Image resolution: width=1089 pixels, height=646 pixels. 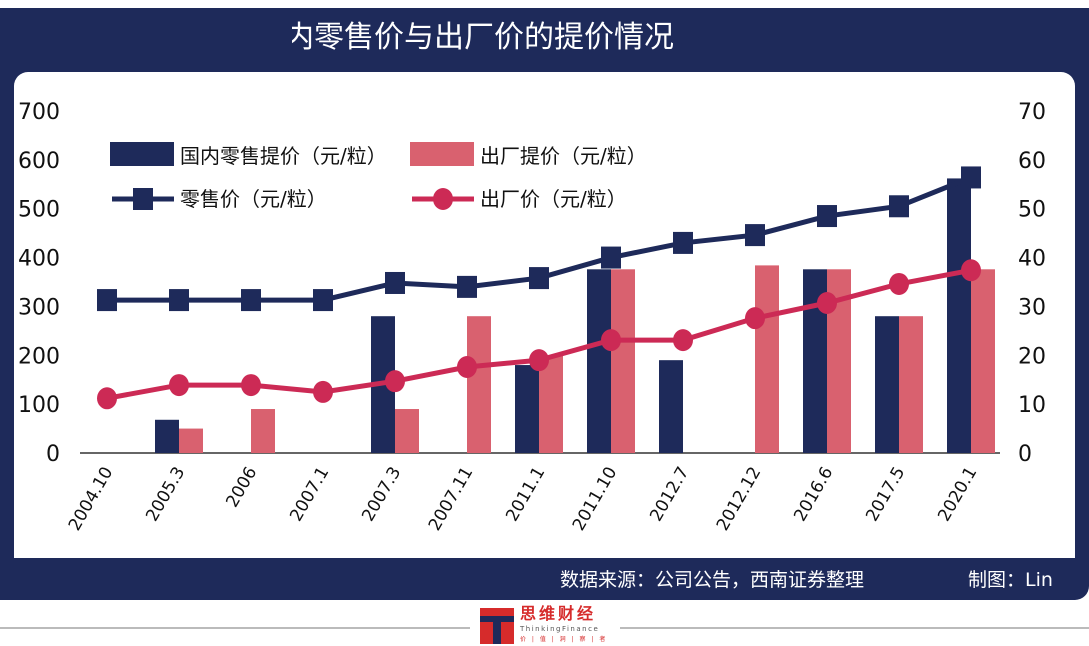 I want to click on right-tick-label: 0, so click(x=1025, y=454).